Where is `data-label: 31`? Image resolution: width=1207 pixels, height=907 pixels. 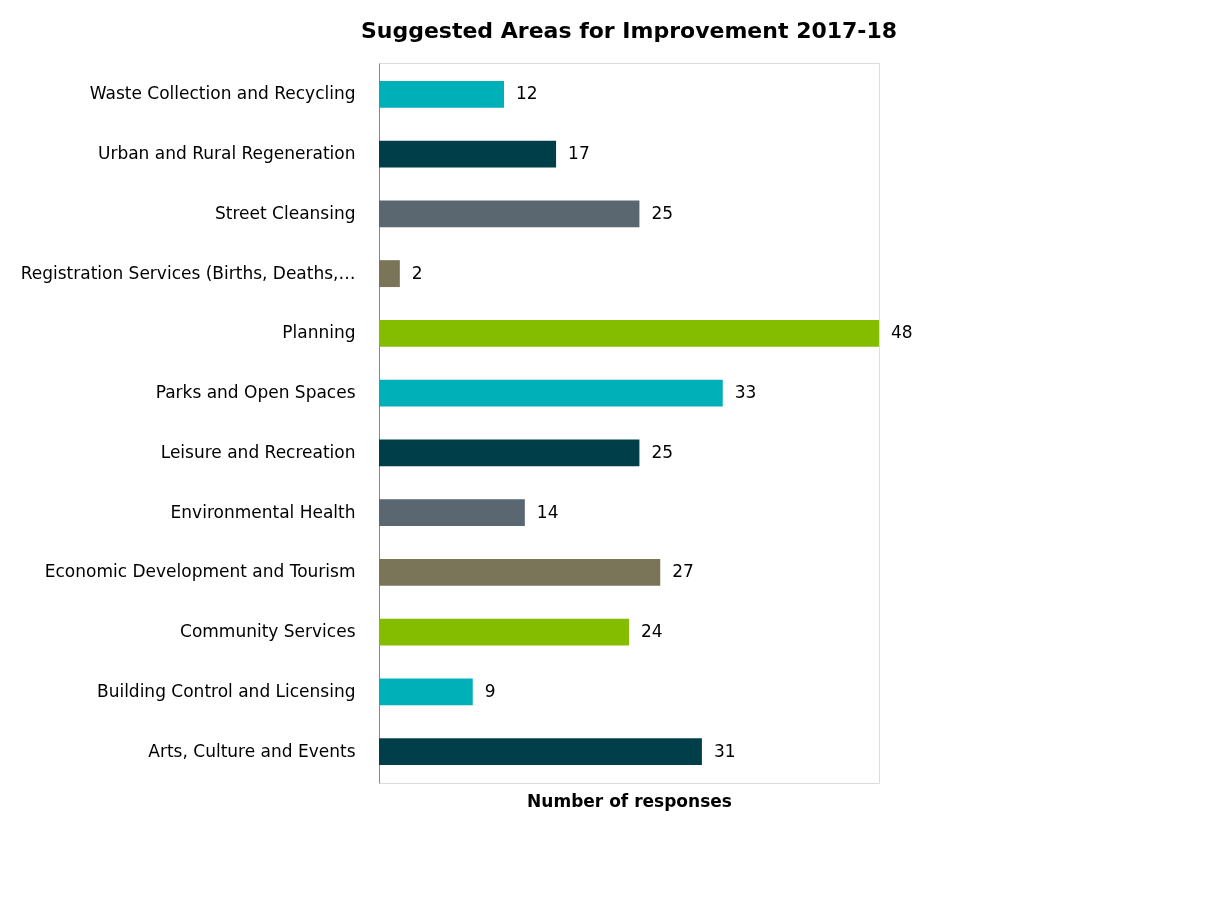
data-label: 31 is located at coordinates (724, 750).